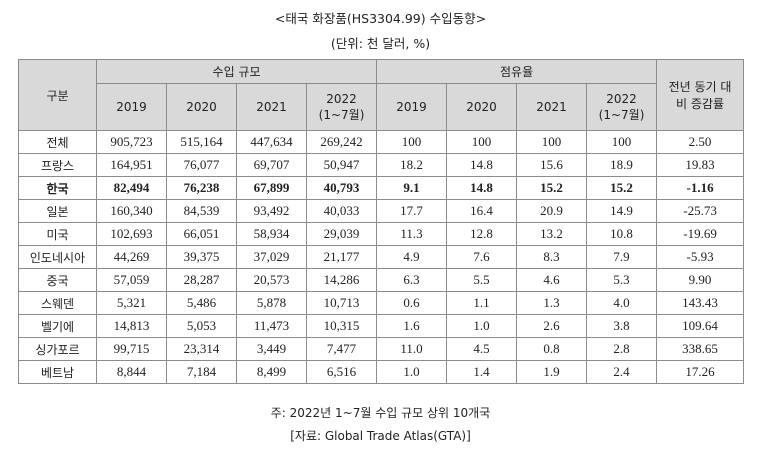 This screenshot has height=455, width=761. What do you see at coordinates (57, 211) in the screenshot?
I see `row-country: 일본` at bounding box center [57, 211].